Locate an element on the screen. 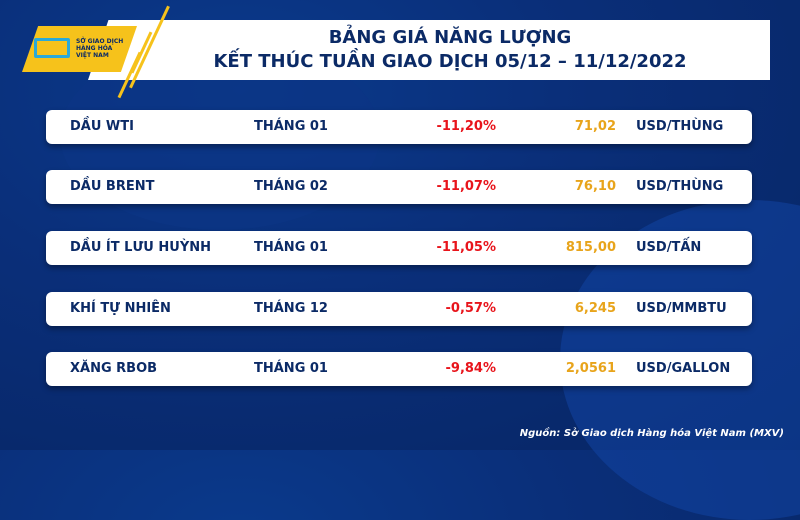 The image size is (800, 520). contract-month: THÁNG 12 is located at coordinates (291, 308).